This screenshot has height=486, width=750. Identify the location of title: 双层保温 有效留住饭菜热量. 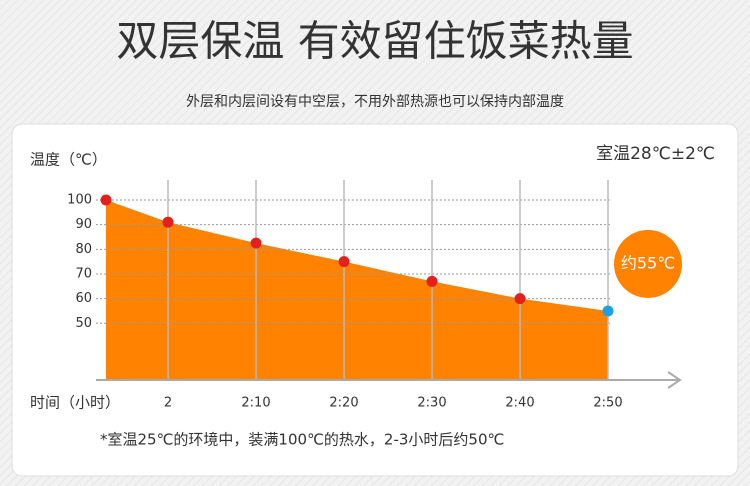
(374, 41).